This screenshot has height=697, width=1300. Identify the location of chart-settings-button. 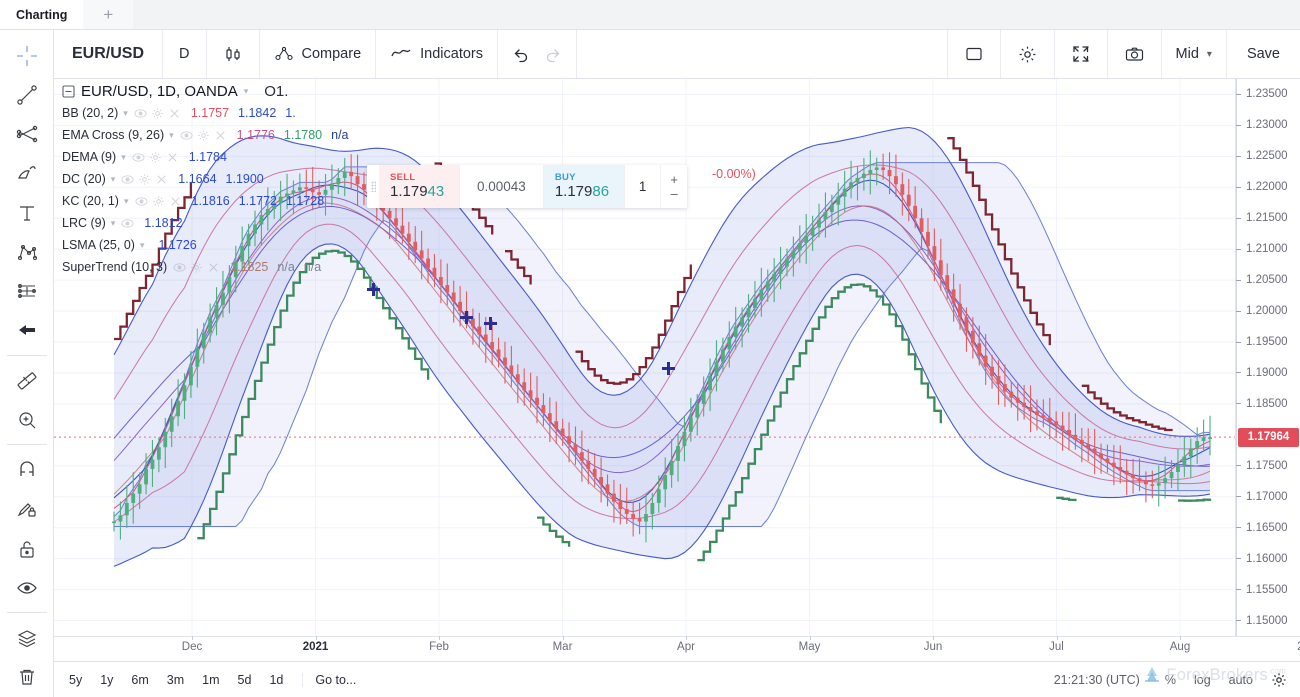
(1281, 680).